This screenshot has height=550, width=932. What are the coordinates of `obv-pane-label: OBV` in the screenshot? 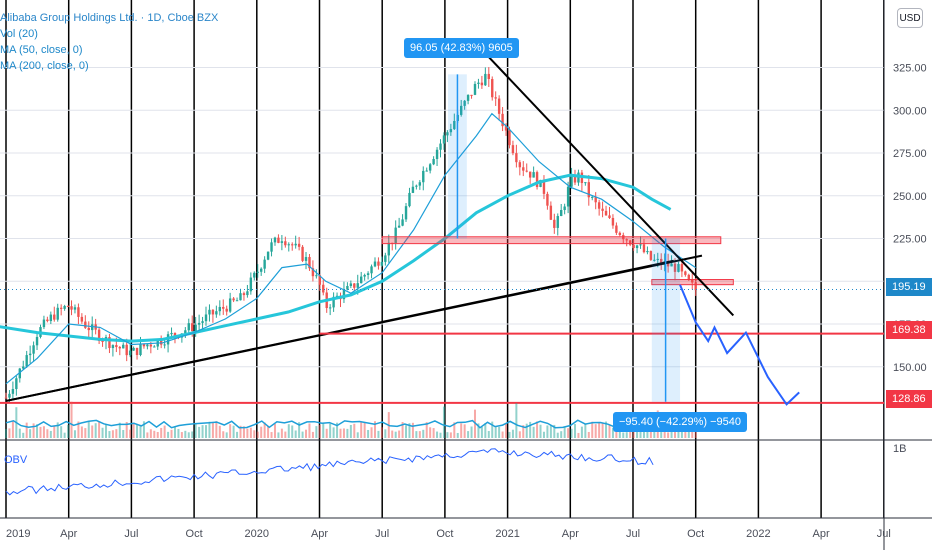 It's located at (16, 460).